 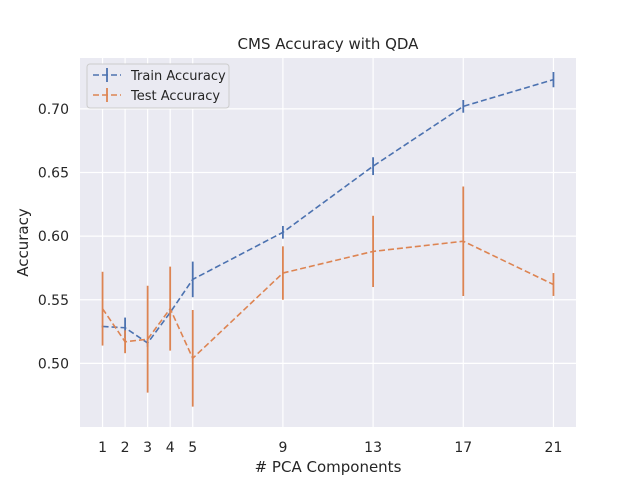 What do you see at coordinates (178, 76) in the screenshot?
I see `legend-label: Train Accuracy` at bounding box center [178, 76].